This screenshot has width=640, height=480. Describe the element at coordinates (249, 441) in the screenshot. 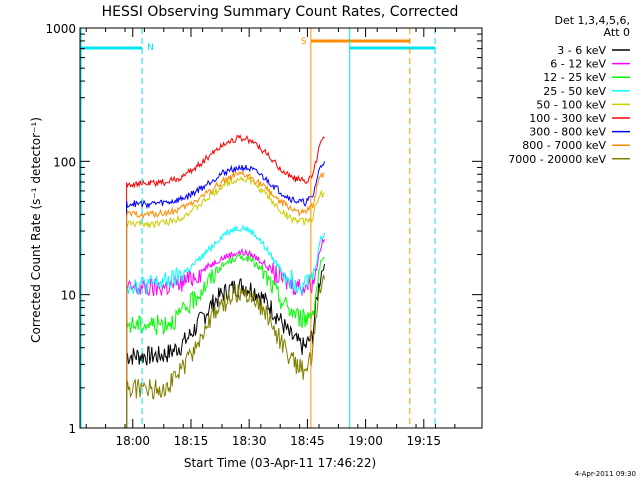

I see `x-tick-label: 18:30` at that location.